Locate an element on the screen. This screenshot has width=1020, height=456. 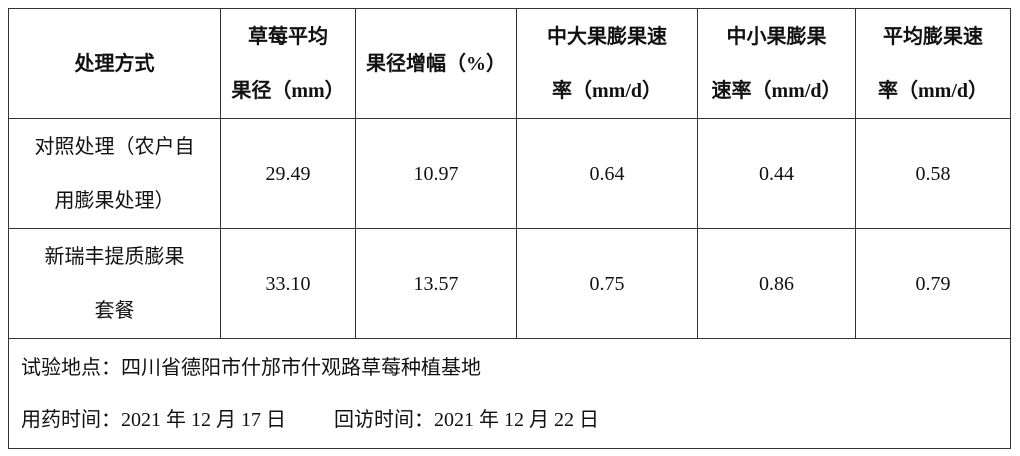
cell-line: 0.79 is located at coordinates (933, 283).